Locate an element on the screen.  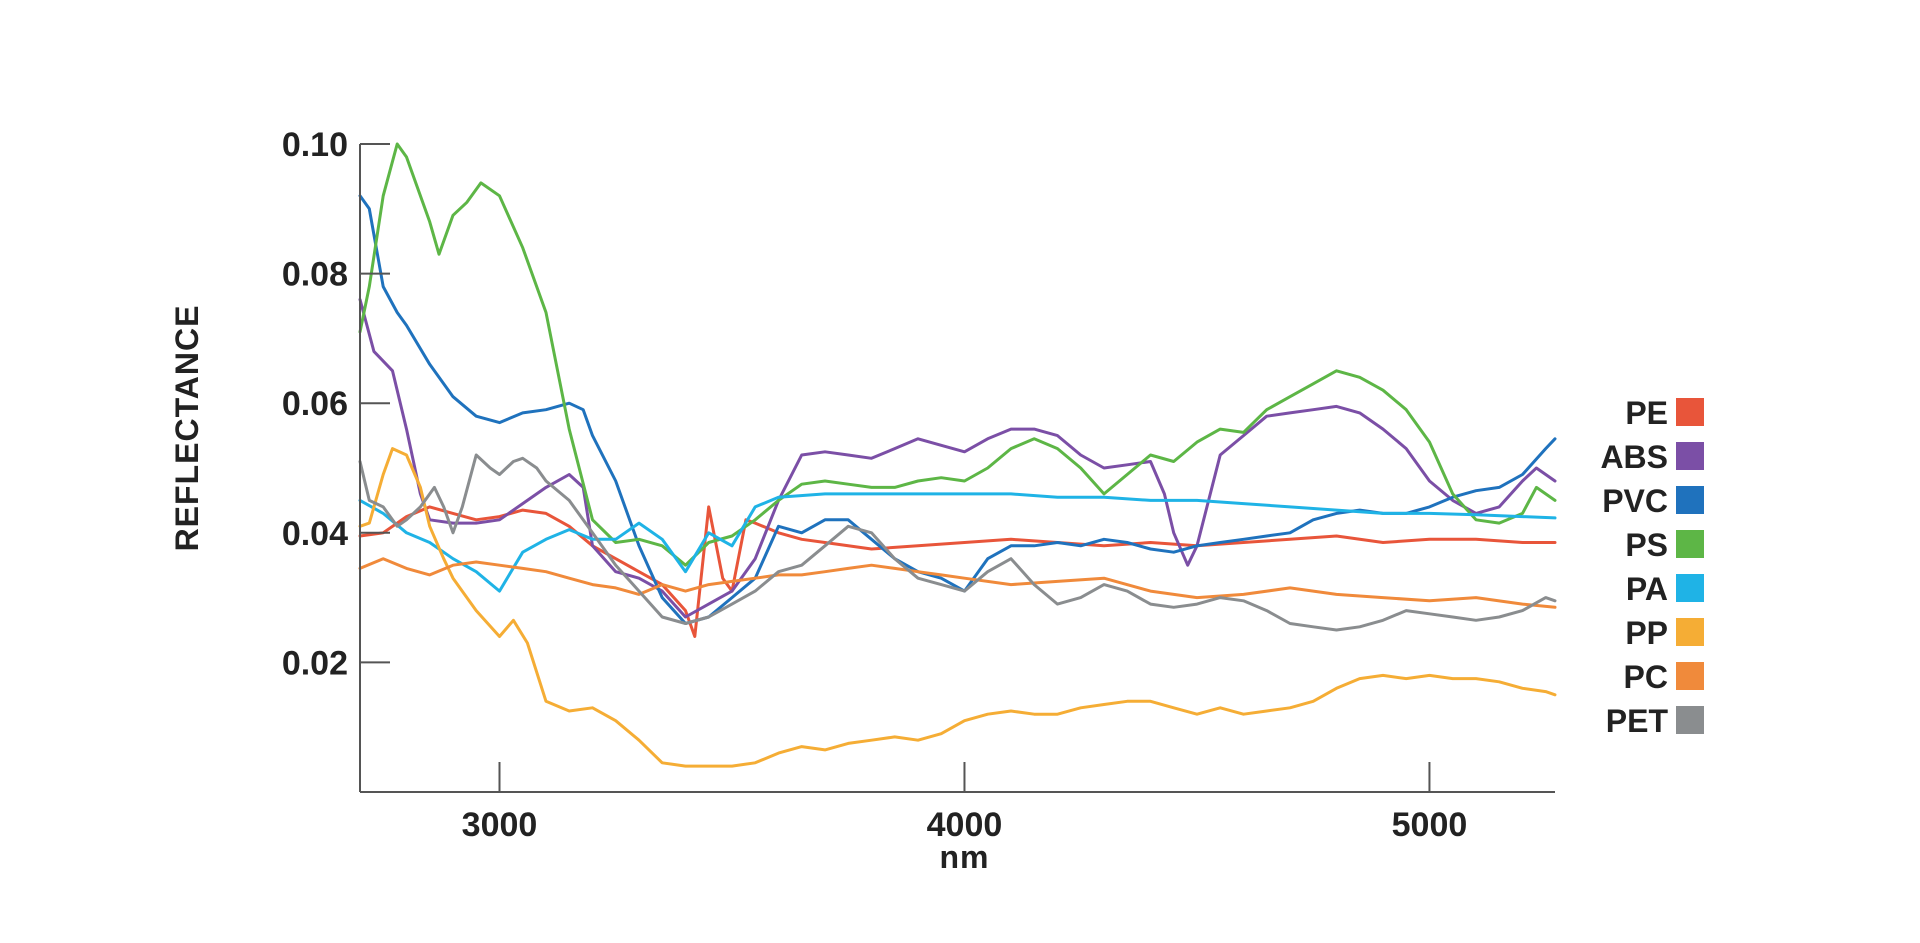
x-ticks: 3000 4000 5000 is located at coordinates (965, 803).